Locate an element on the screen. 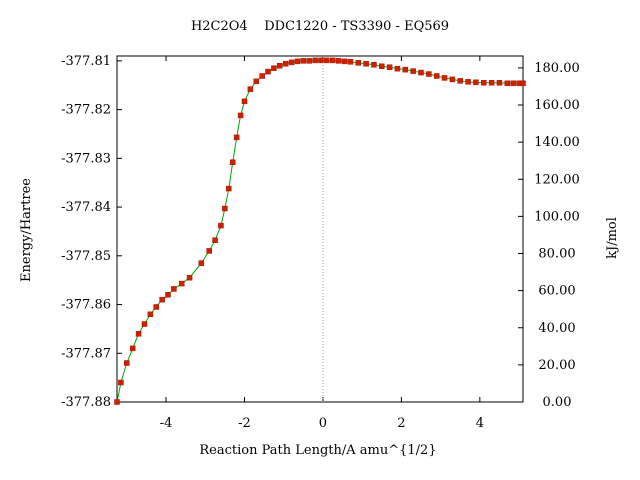  y2-tick-label: 160.00 is located at coordinates (557, 105).